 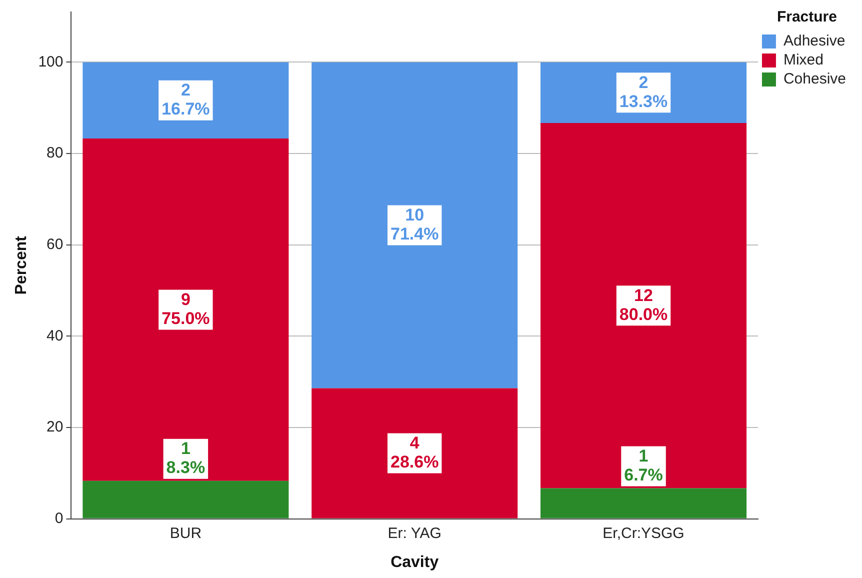 I want to click on legend-title: Fracture, so click(x=806, y=17).